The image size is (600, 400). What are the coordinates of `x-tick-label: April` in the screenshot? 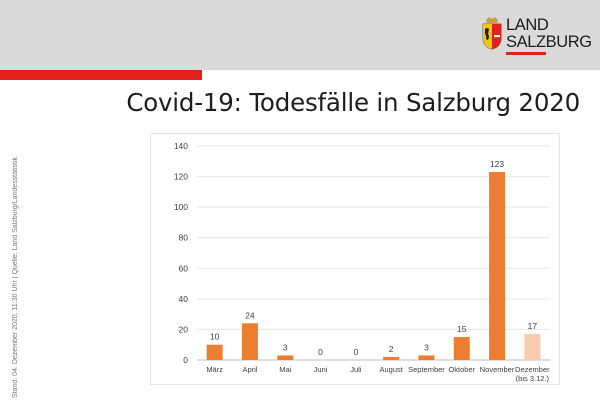 It's located at (249, 369).